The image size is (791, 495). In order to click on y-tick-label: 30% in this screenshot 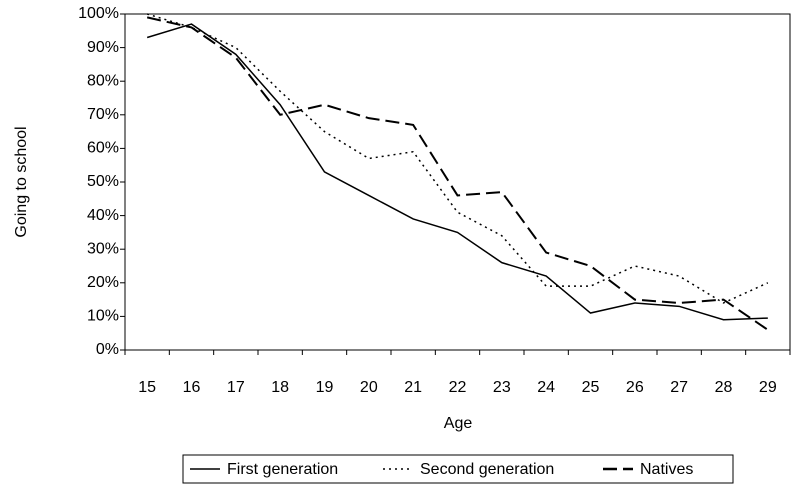, I will do `click(103, 248)`.